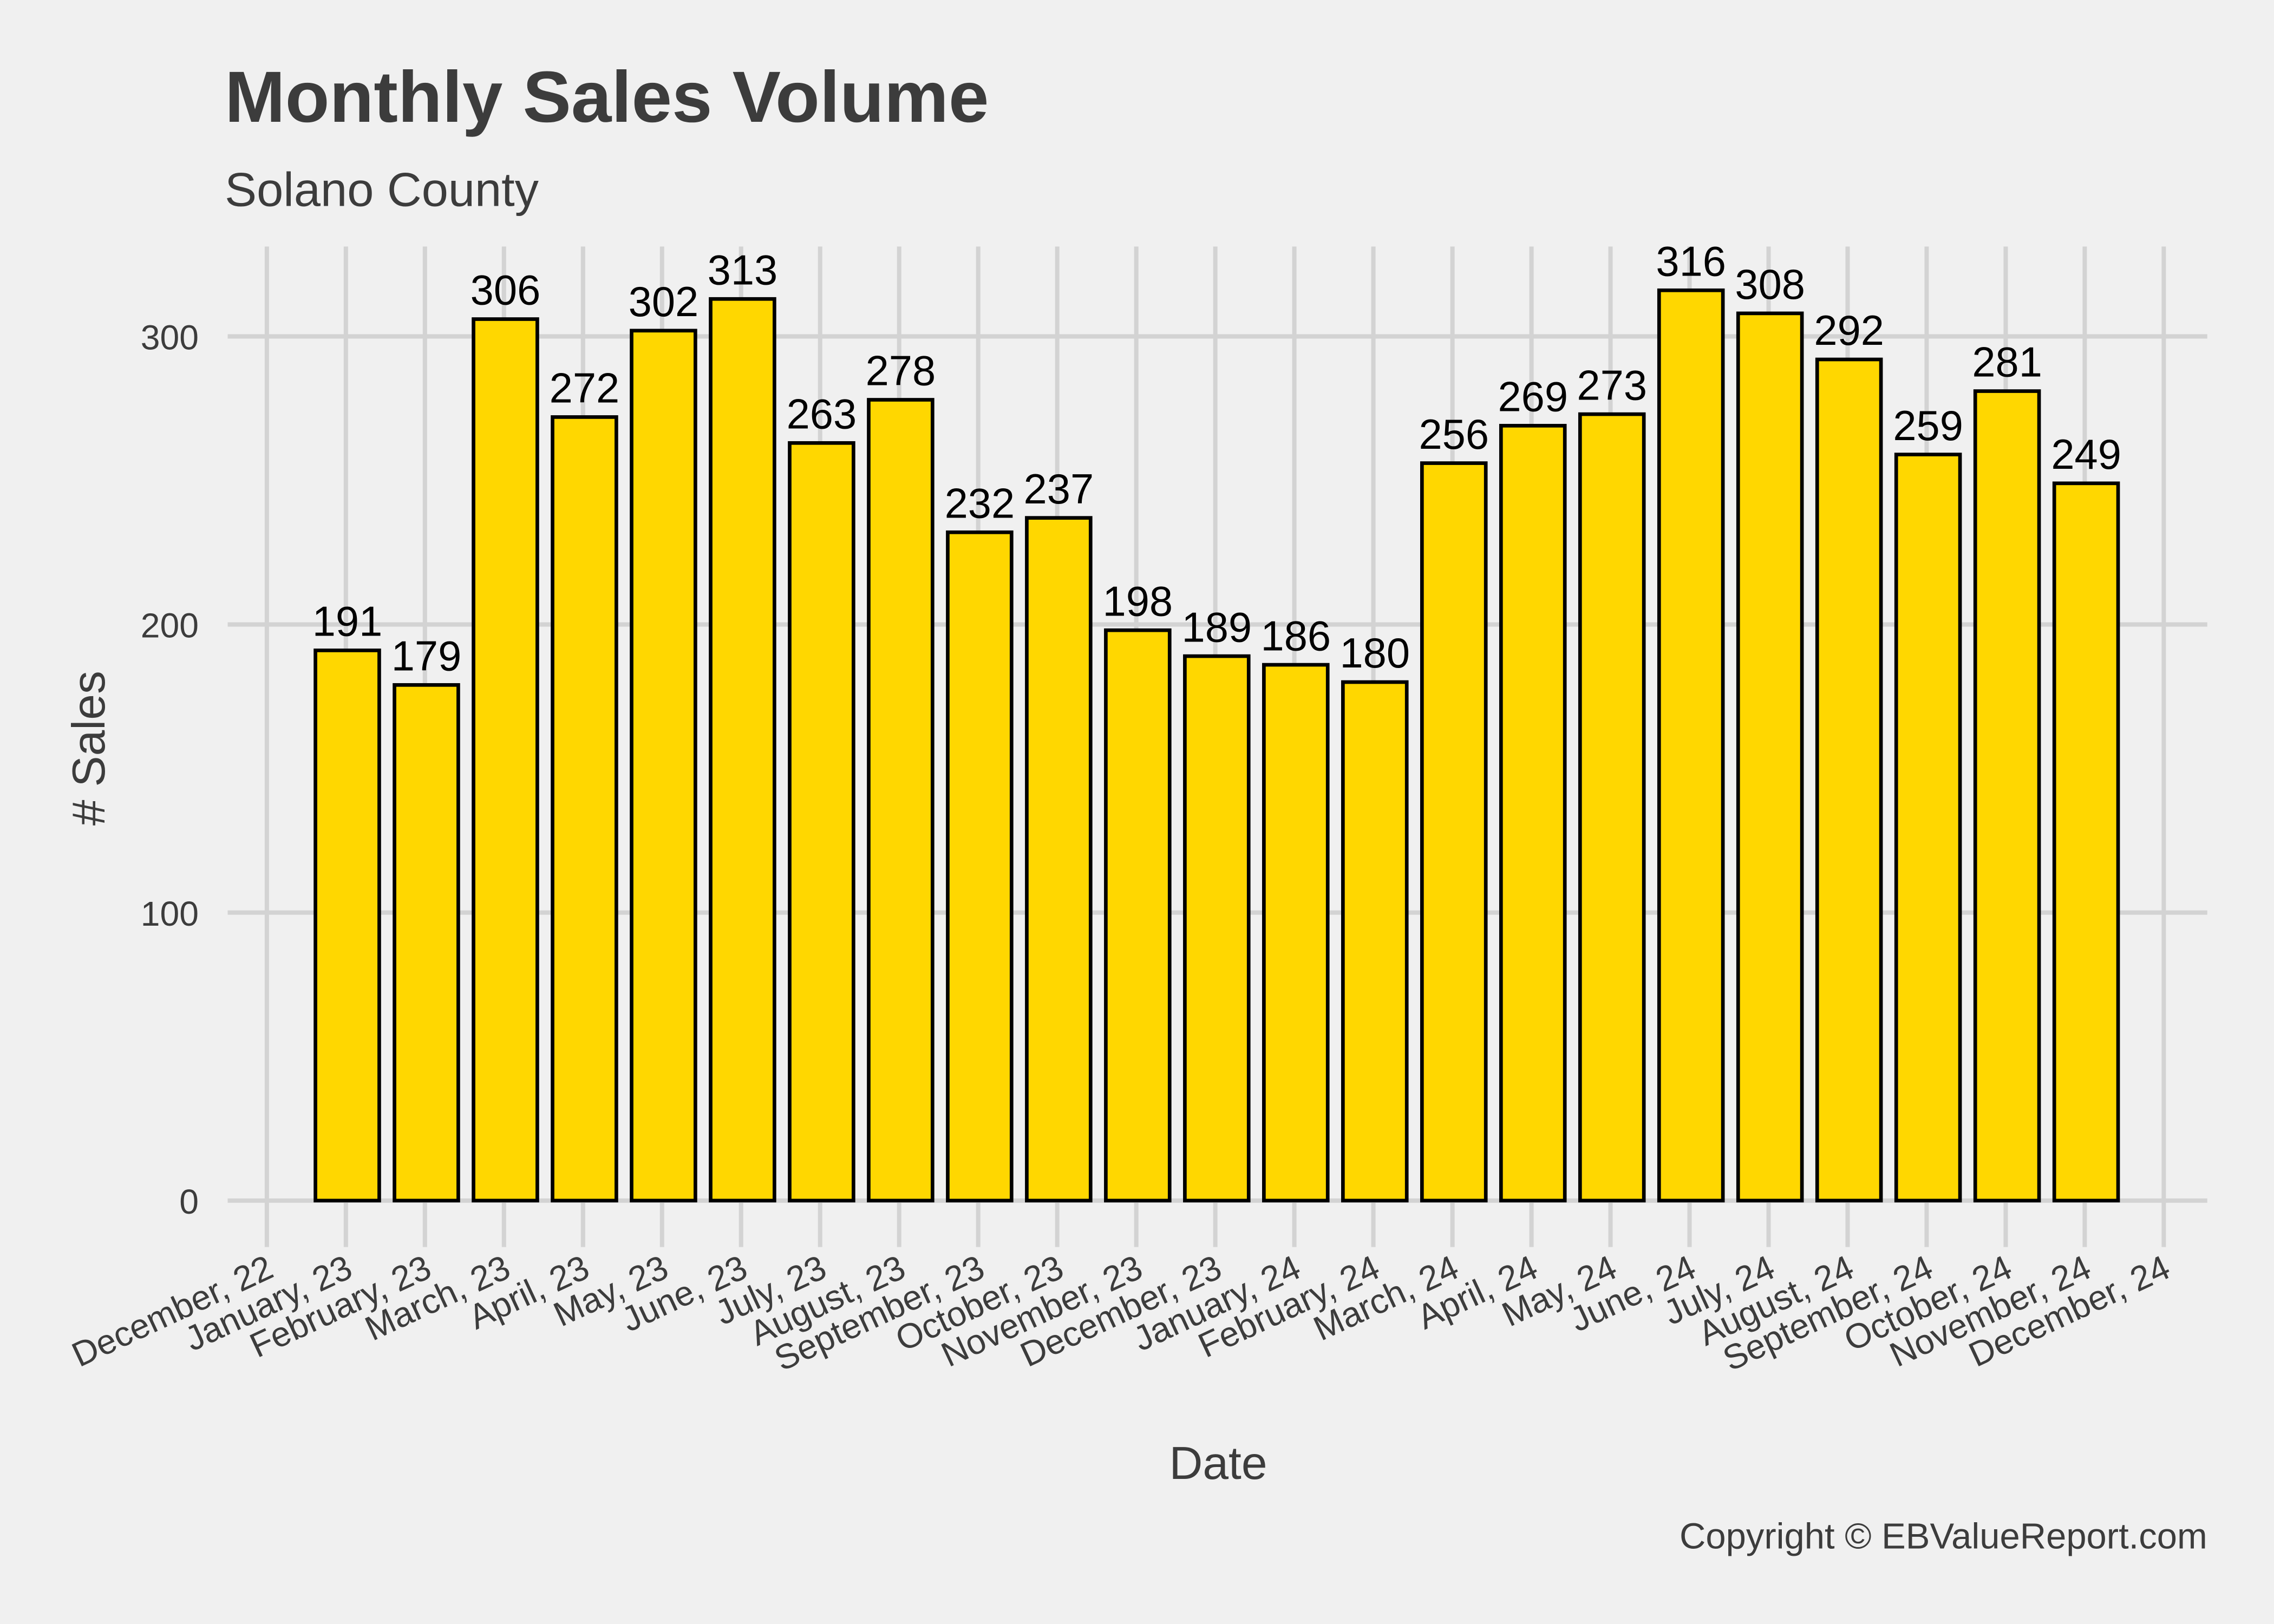 Image resolution: width=2274 pixels, height=1624 pixels. What do you see at coordinates (1138, 601) in the screenshot?
I see `bar-value-label: 198` at bounding box center [1138, 601].